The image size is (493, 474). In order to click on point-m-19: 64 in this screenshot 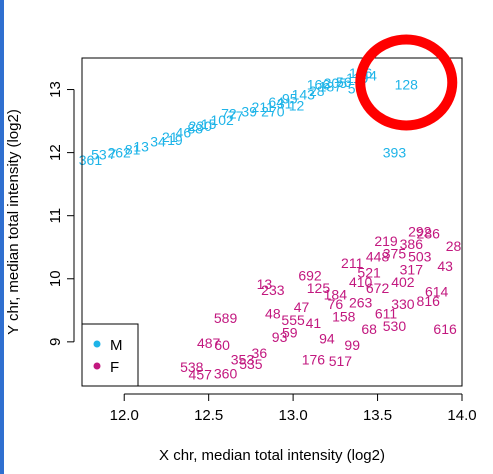, I will do `click(276, 102)`.